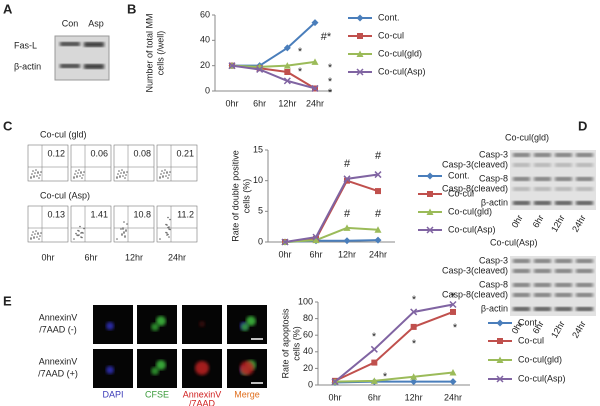  Describe the element at coordinates (99, 153) in the screenshot. I see `flow-value: 0.06` at that location.